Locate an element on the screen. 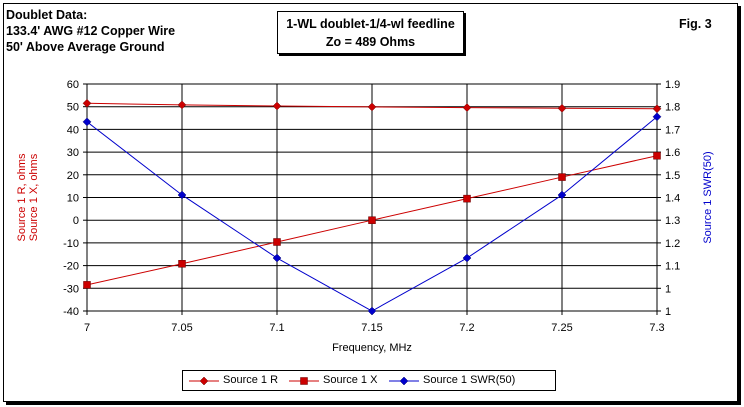 This screenshot has width=744, height=407. y-tick-label-right: 1.7 is located at coordinates (672, 130).